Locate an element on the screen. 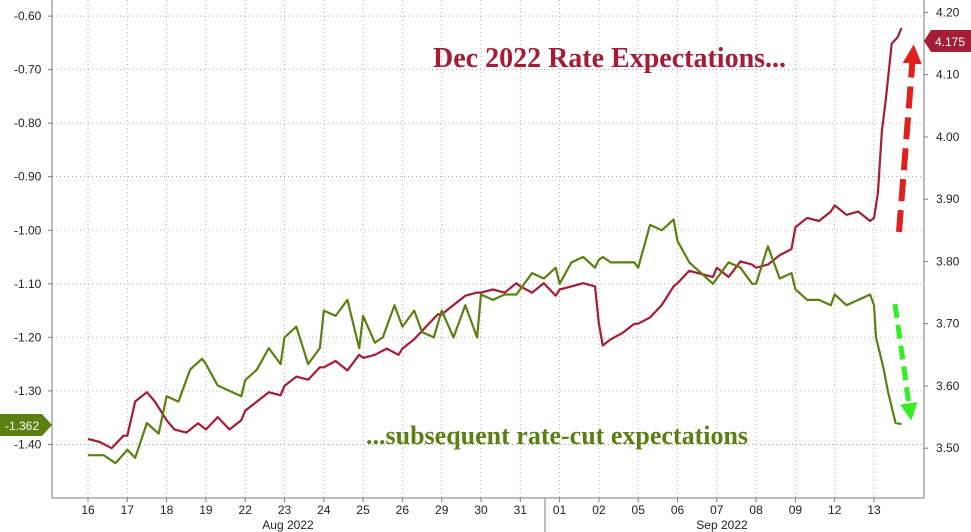 This screenshot has height=532, width=971. left-tick-label: -1.00 is located at coordinates (28, 230).